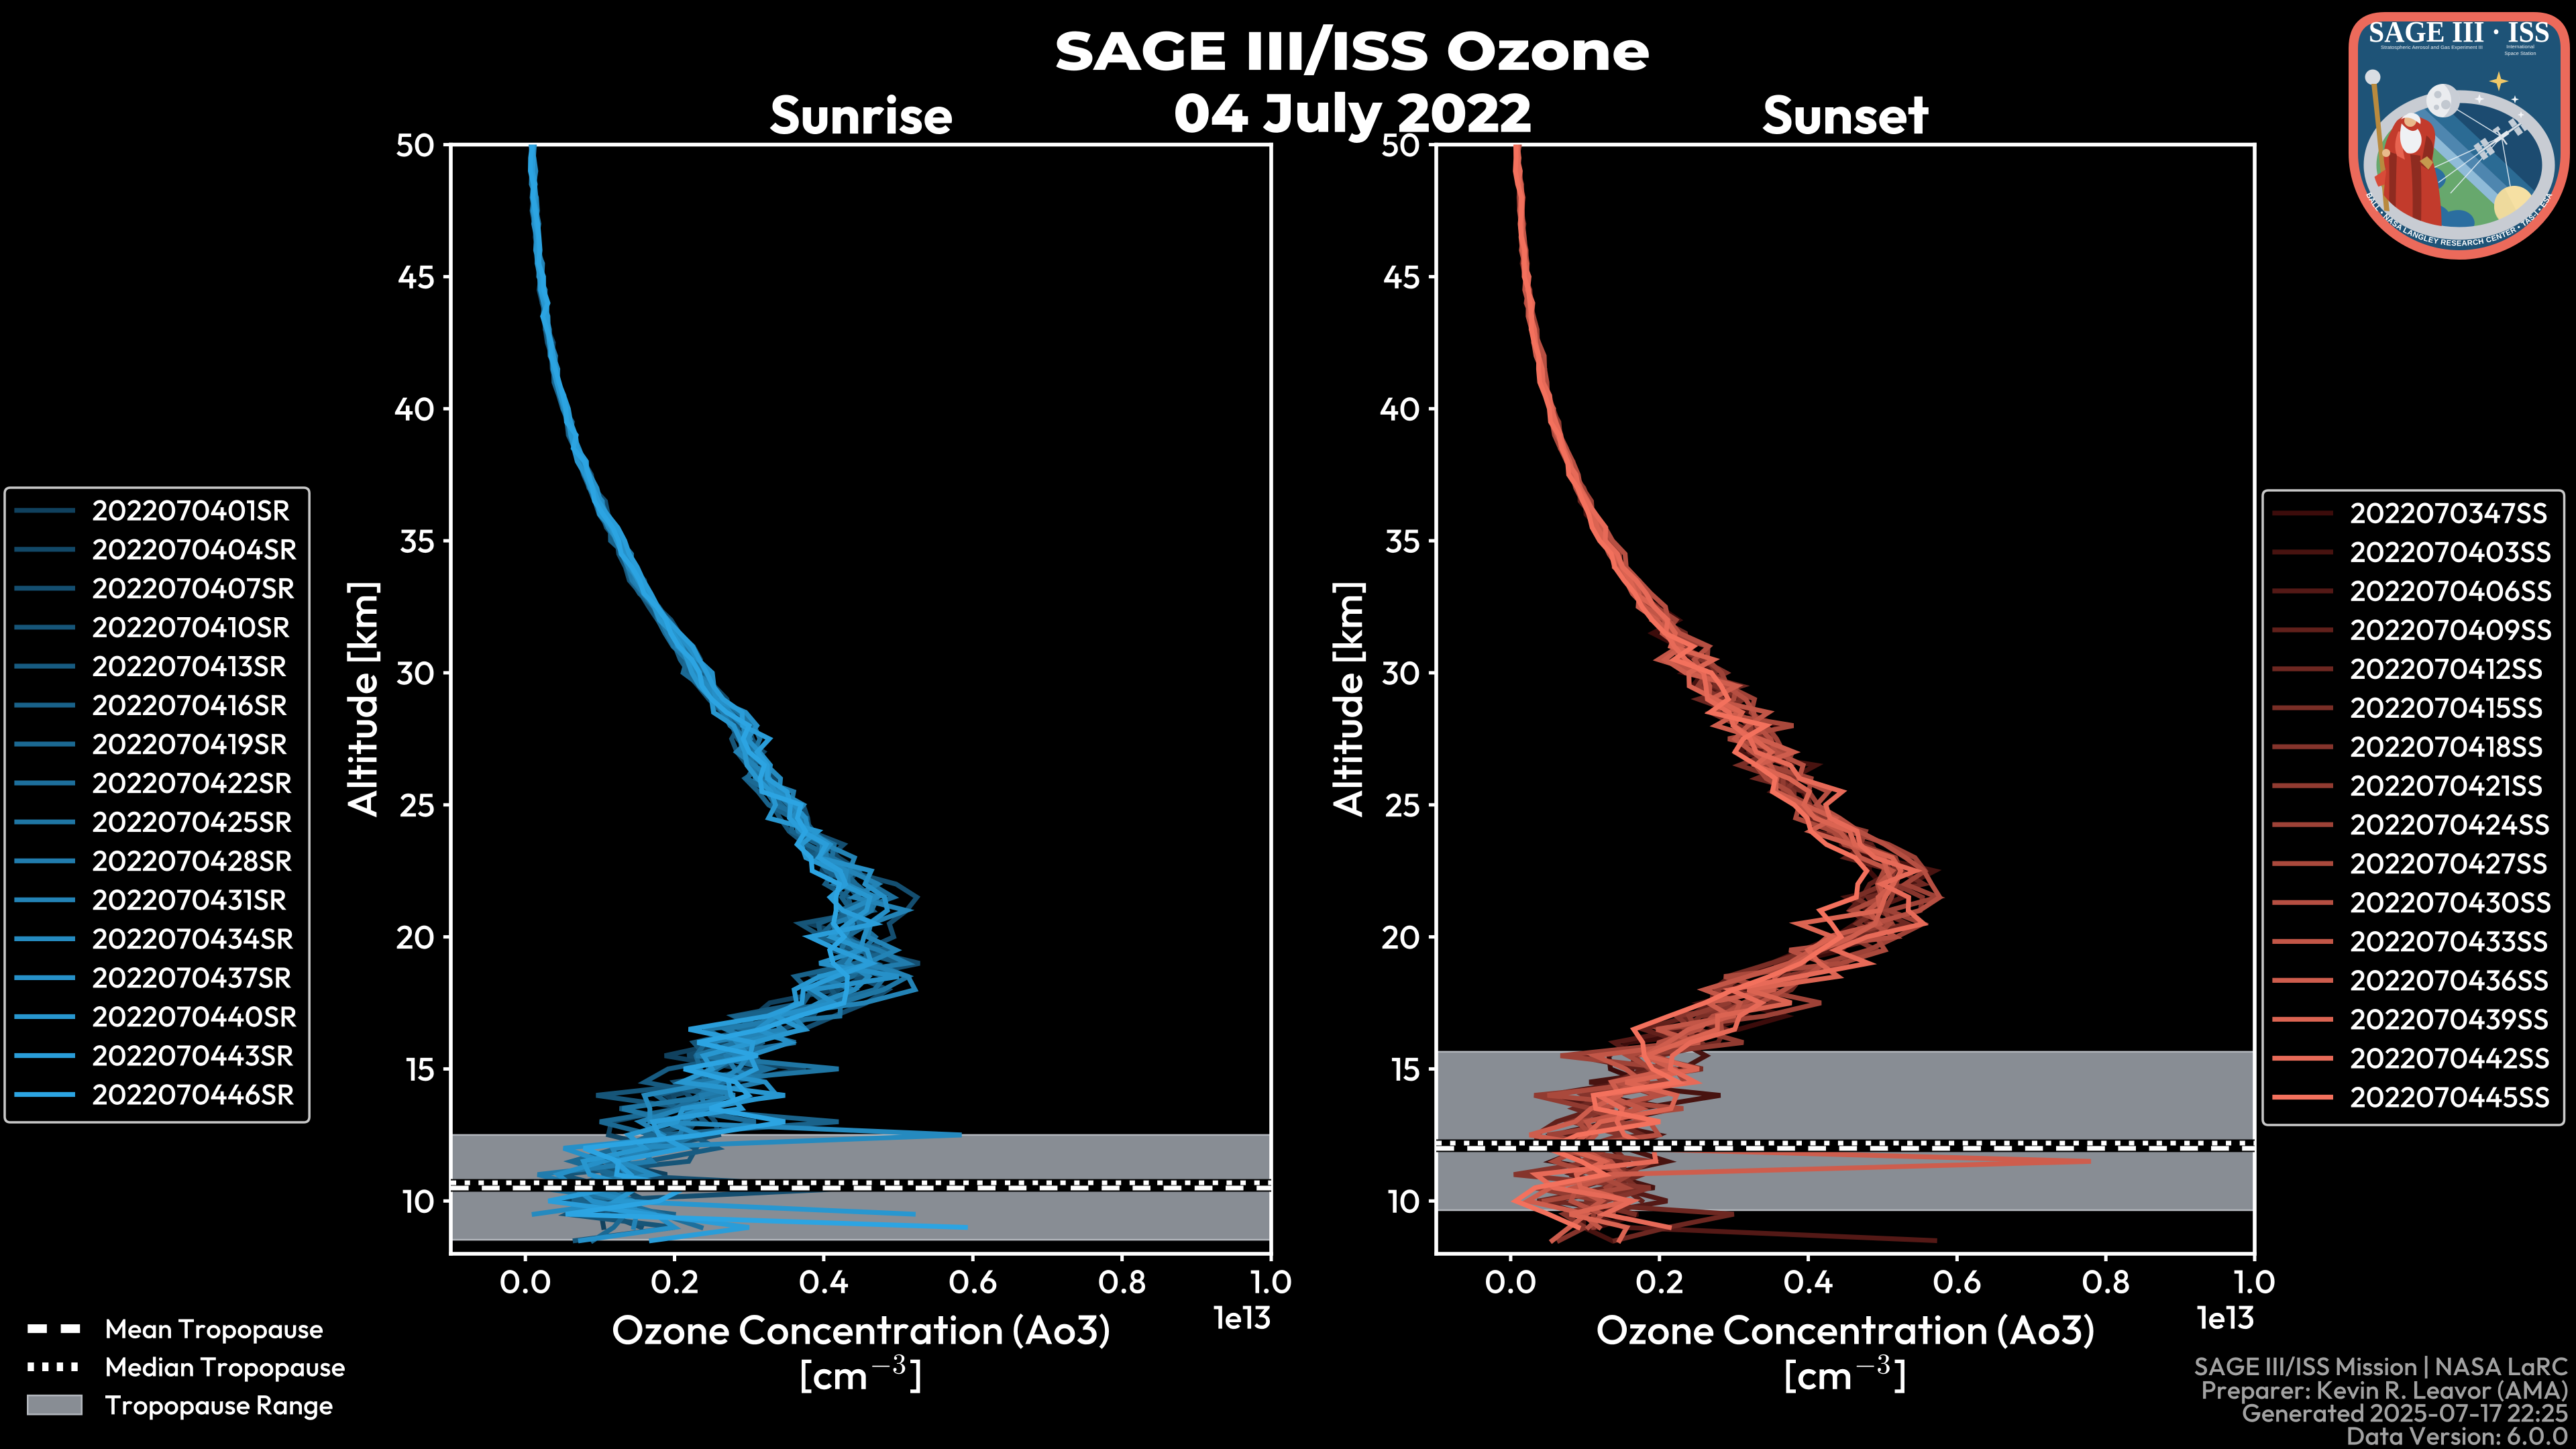 This screenshot has width=2576, height=1449. I want to click on svg-text: International, so click(2520, 47).